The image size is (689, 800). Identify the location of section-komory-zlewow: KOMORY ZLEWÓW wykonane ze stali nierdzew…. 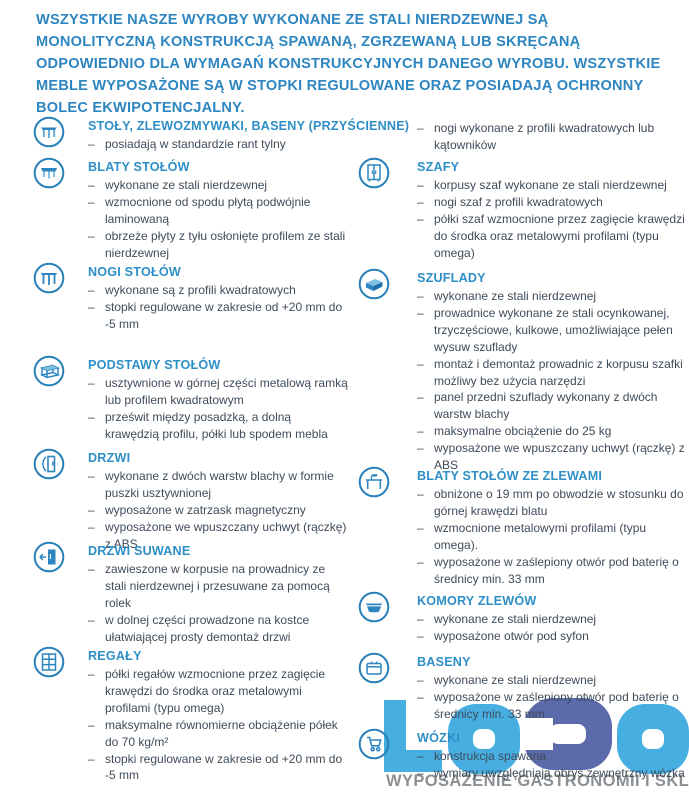
(523, 618).